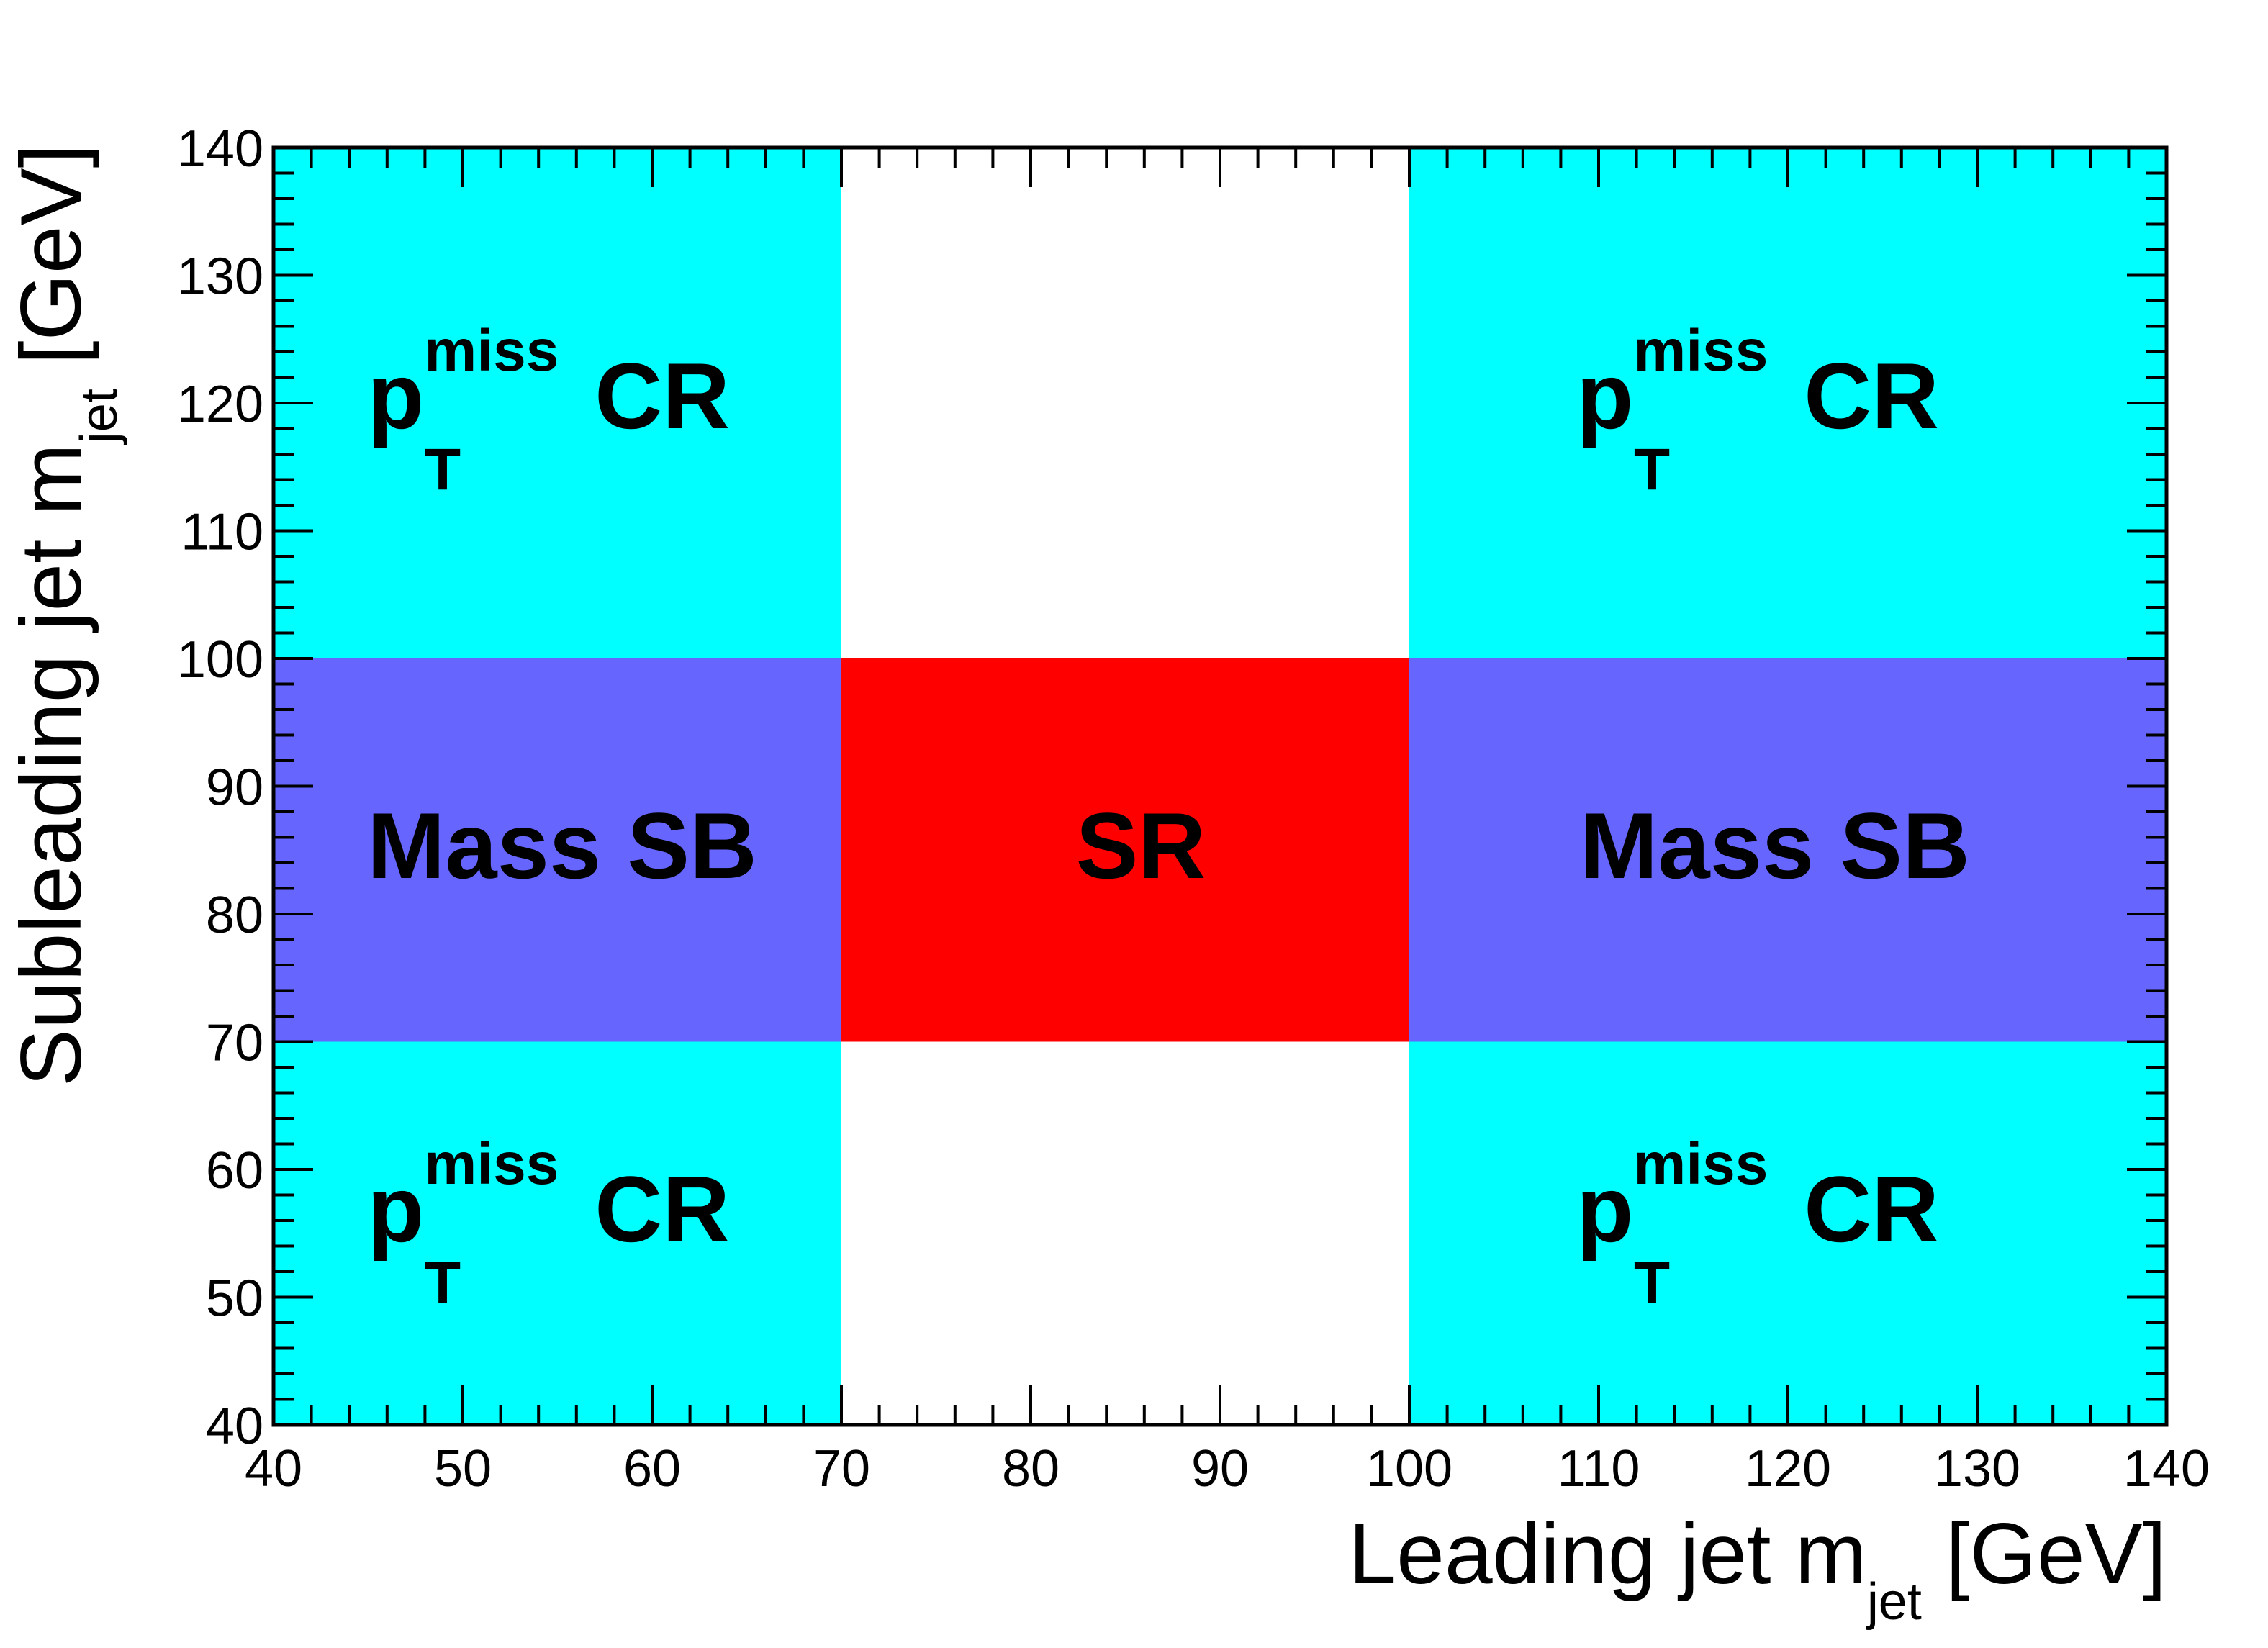  What do you see at coordinates (220, 660) in the screenshot?
I see `y-tick-label: 100` at bounding box center [220, 660].